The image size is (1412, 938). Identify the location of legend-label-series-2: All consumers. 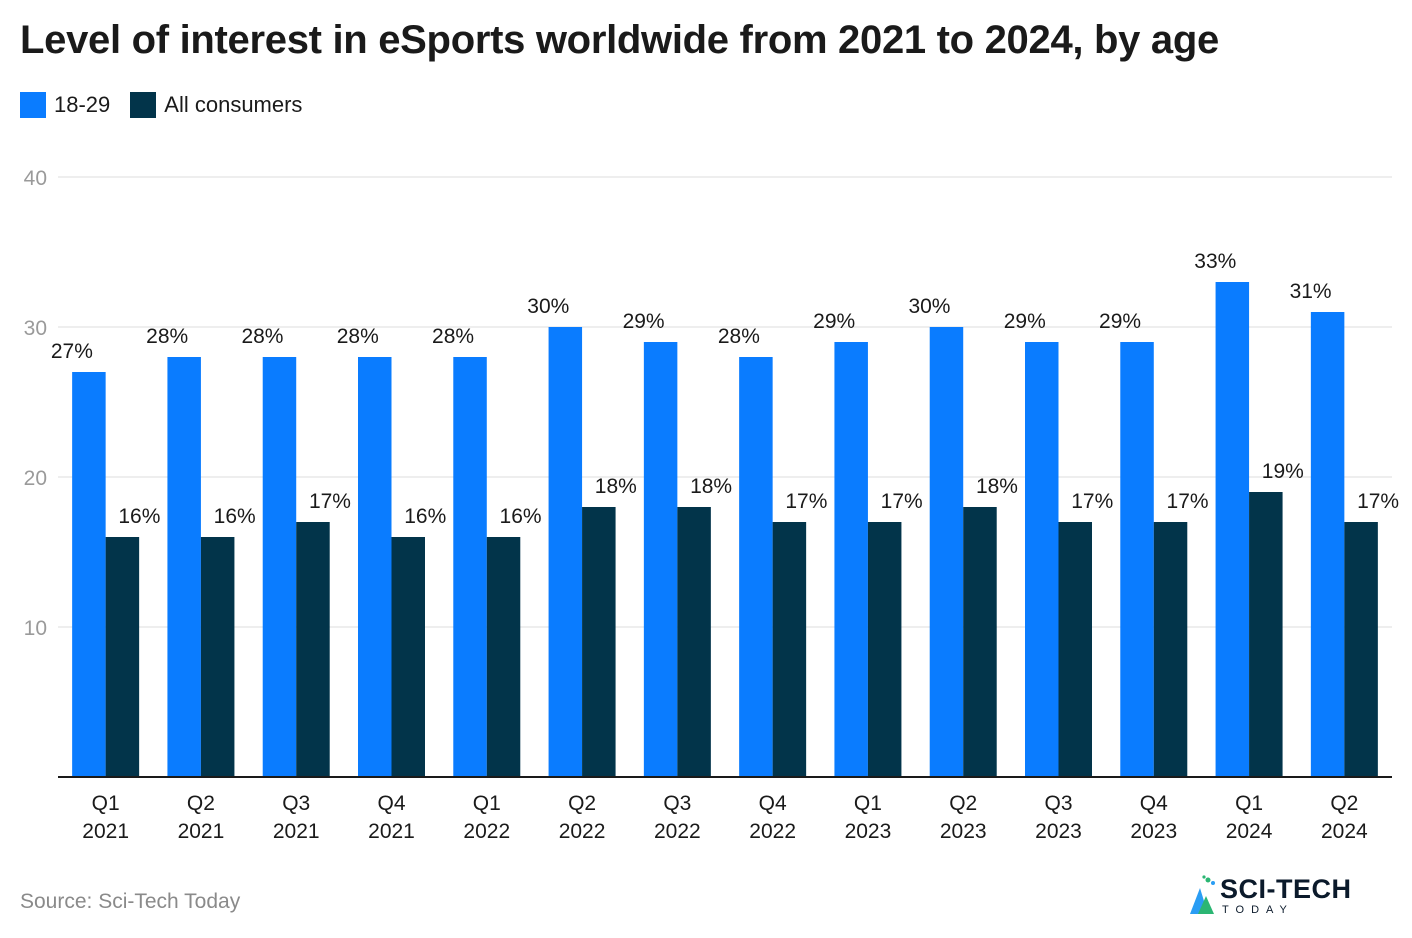
(233, 104).